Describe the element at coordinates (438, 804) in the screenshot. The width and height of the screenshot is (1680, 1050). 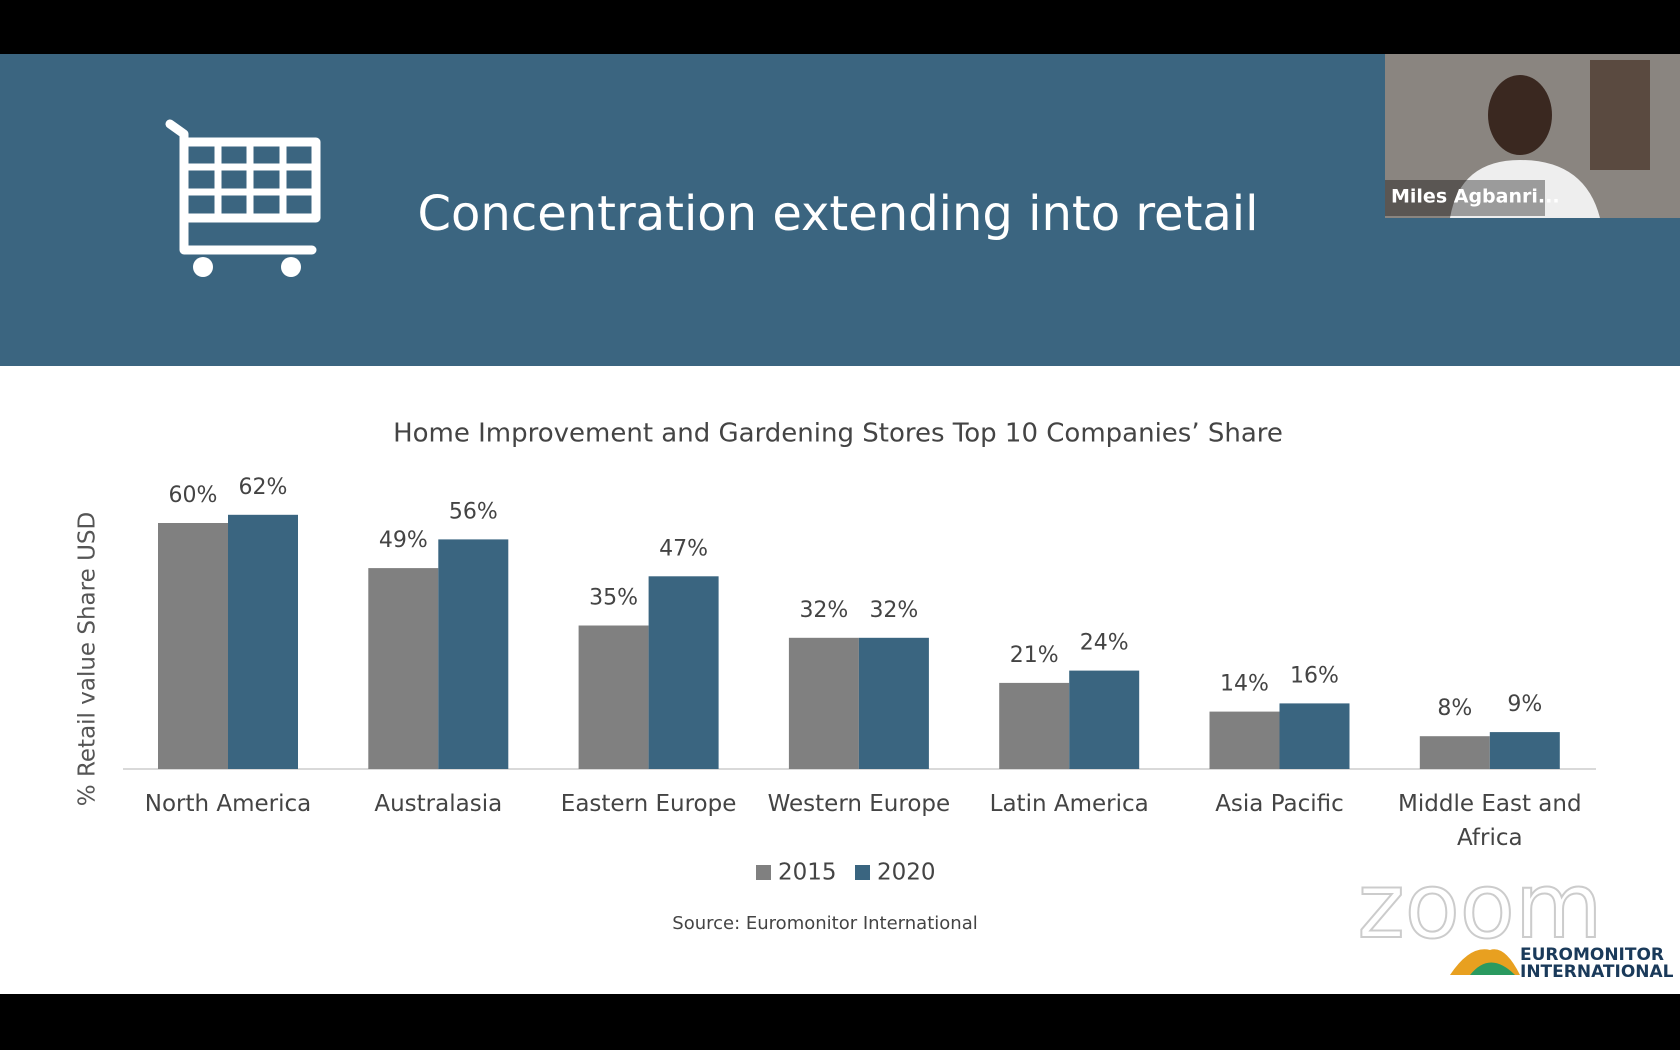
I see `x-tick-label: Australasia` at that location.